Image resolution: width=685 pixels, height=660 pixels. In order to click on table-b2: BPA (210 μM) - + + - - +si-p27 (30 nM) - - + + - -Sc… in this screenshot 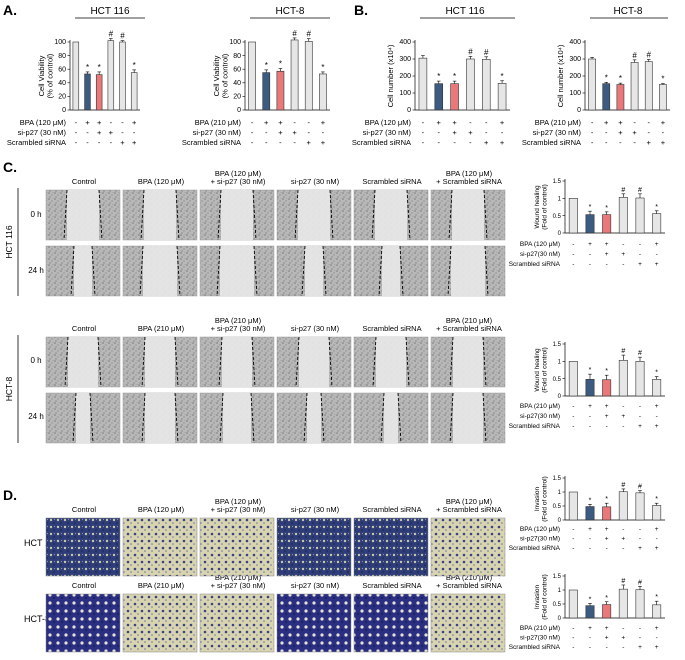, I will do `click(594, 132)`.